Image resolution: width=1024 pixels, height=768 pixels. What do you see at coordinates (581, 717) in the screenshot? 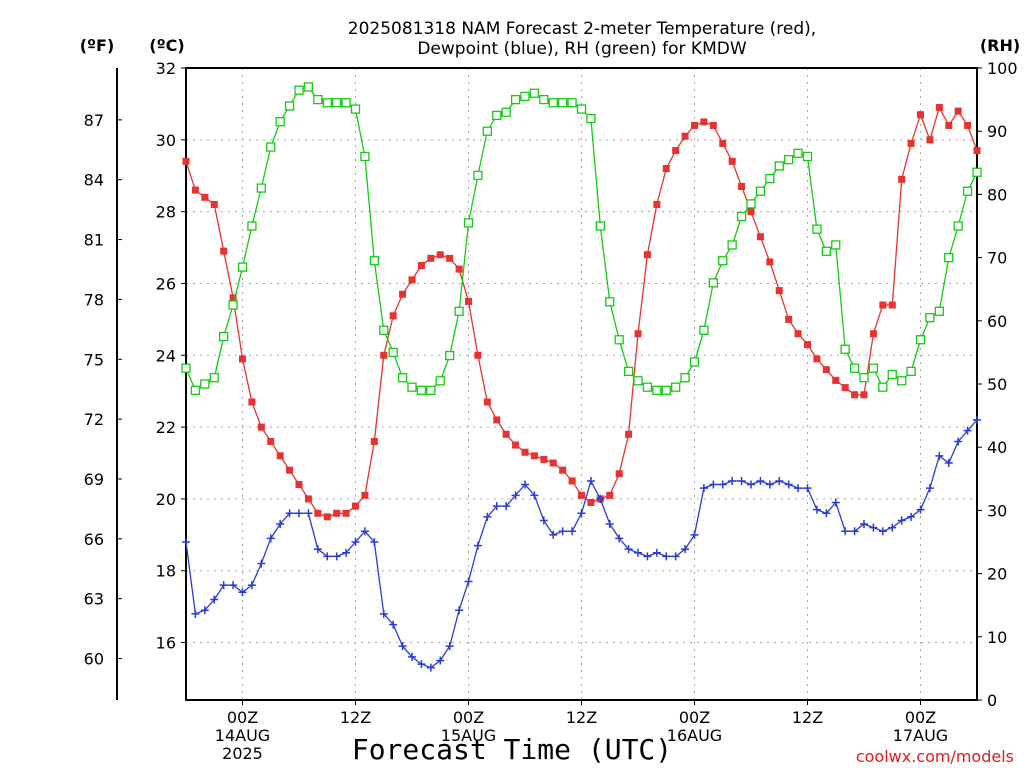
I see `x-tick-label: 12Z` at bounding box center [581, 717].